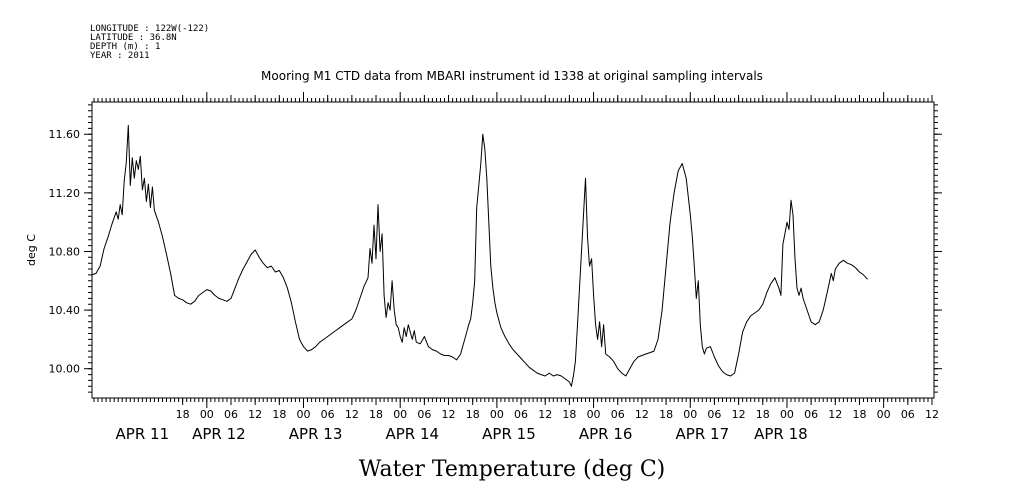 The width and height of the screenshot is (1009, 504). What do you see at coordinates (936, 248) in the screenshot?
I see `right-minor-ticks` at bounding box center [936, 248].